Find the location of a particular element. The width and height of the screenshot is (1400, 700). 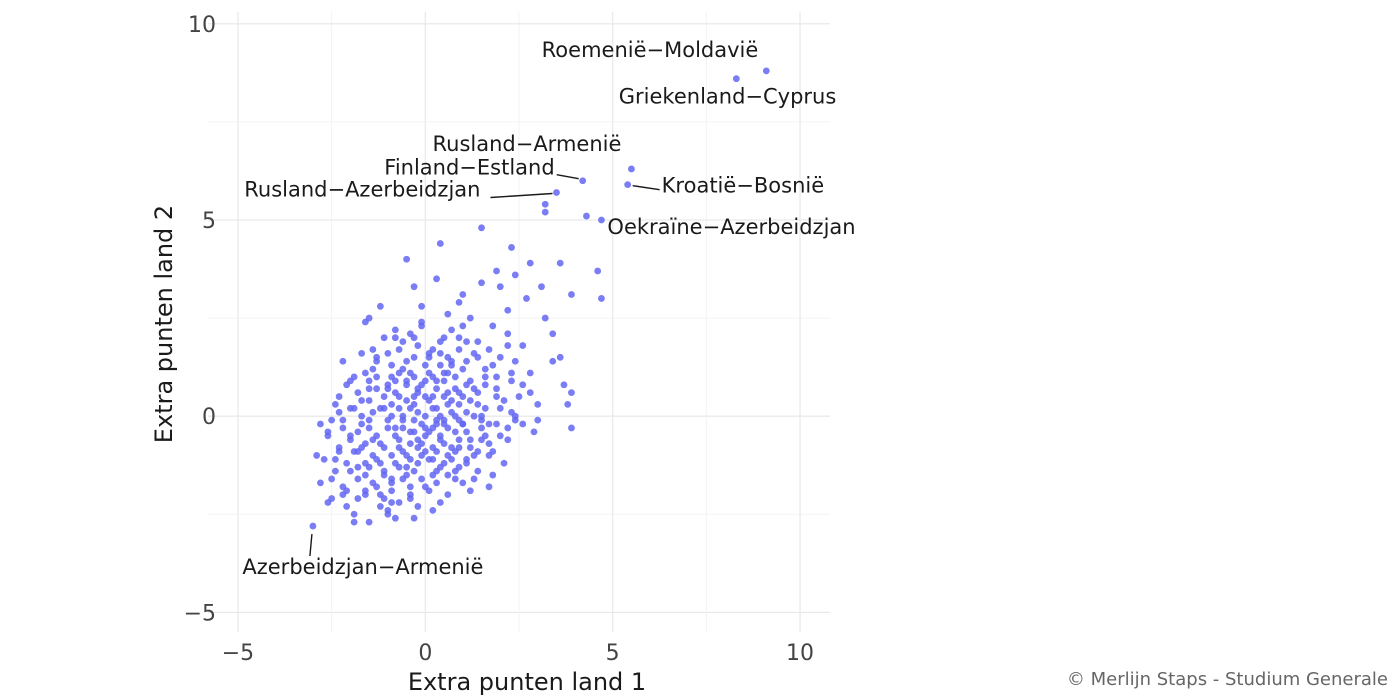

point-annotation-label: Roemenië−Moldavië is located at coordinates (650, 50).